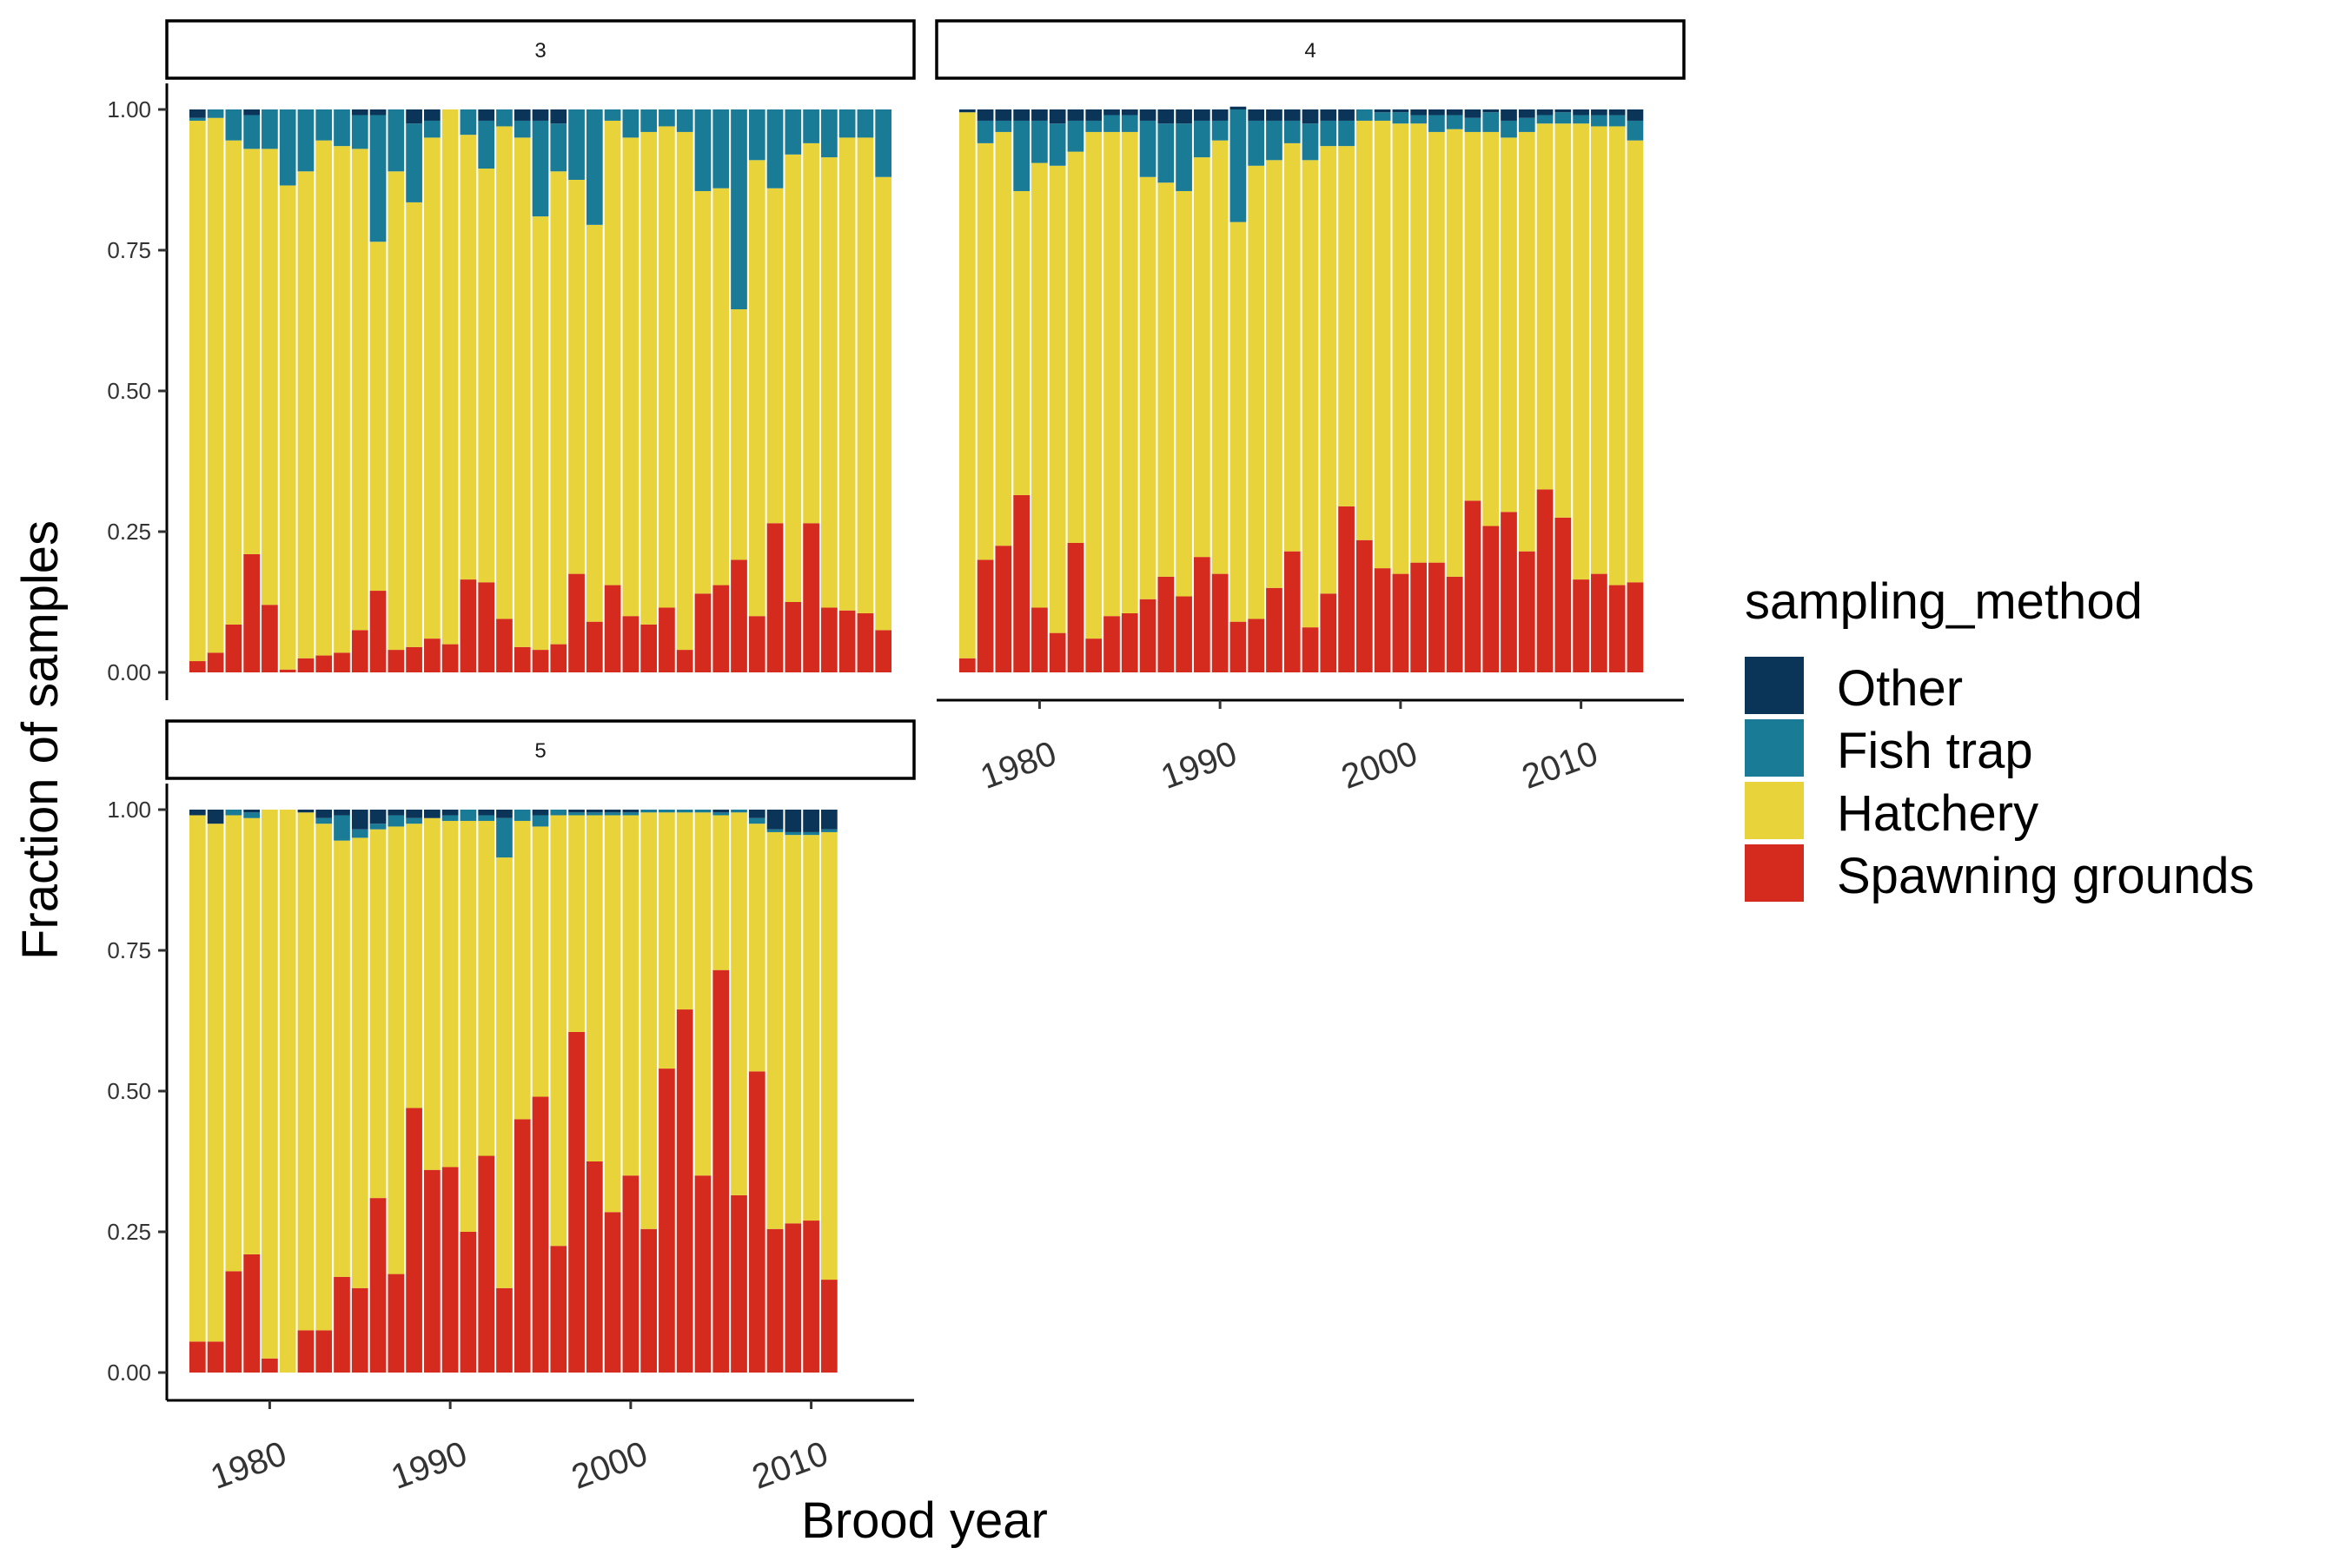  I want to click on y-tick-label-facet-3: 0.50, so click(129, 391).